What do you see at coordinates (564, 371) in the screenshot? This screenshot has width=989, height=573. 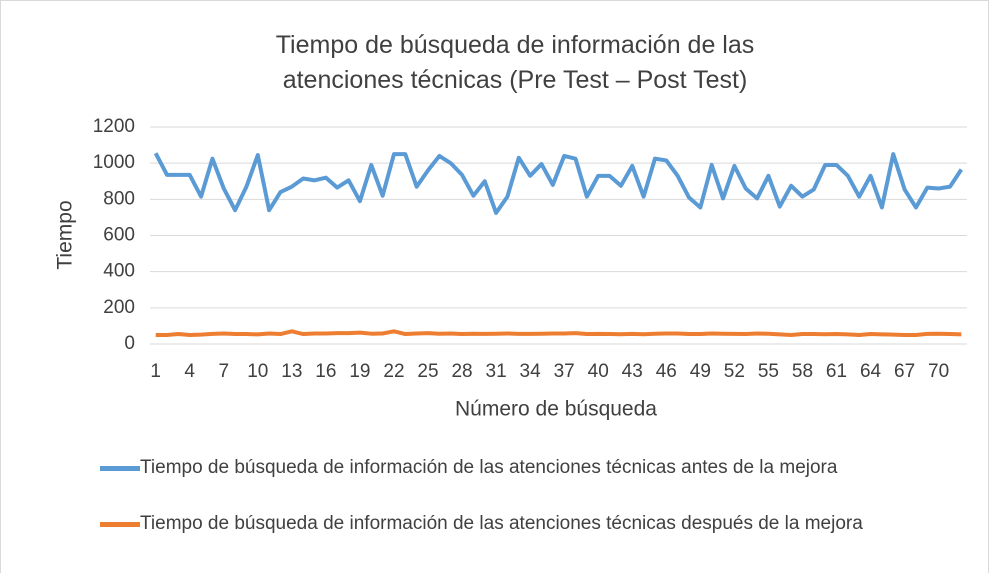 I see `x-tick-label: 37` at bounding box center [564, 371].